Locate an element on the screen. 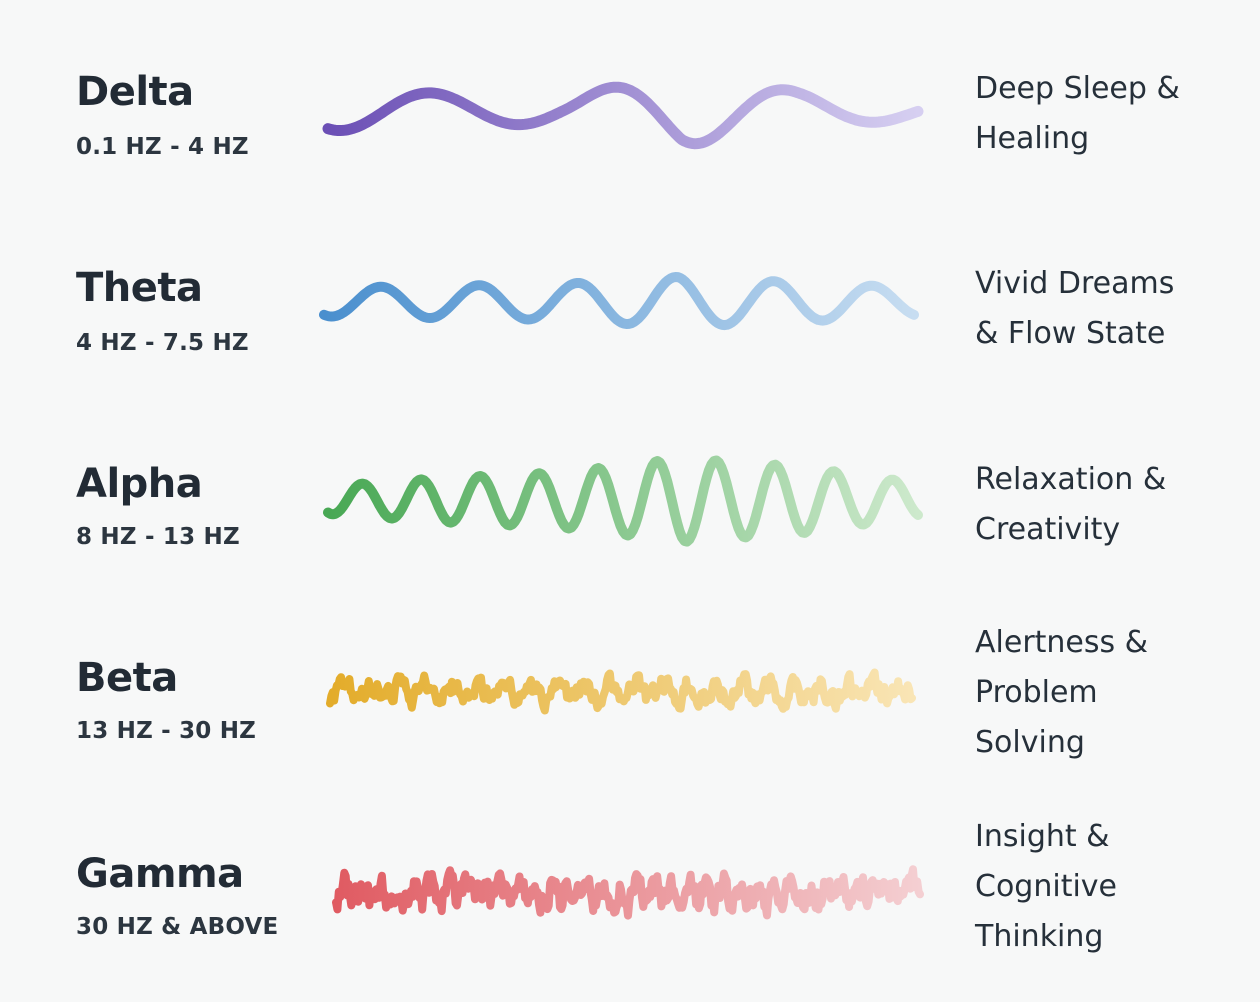 This screenshot has width=1260, height=1002. beta-wave is located at coordinates (621, 691).